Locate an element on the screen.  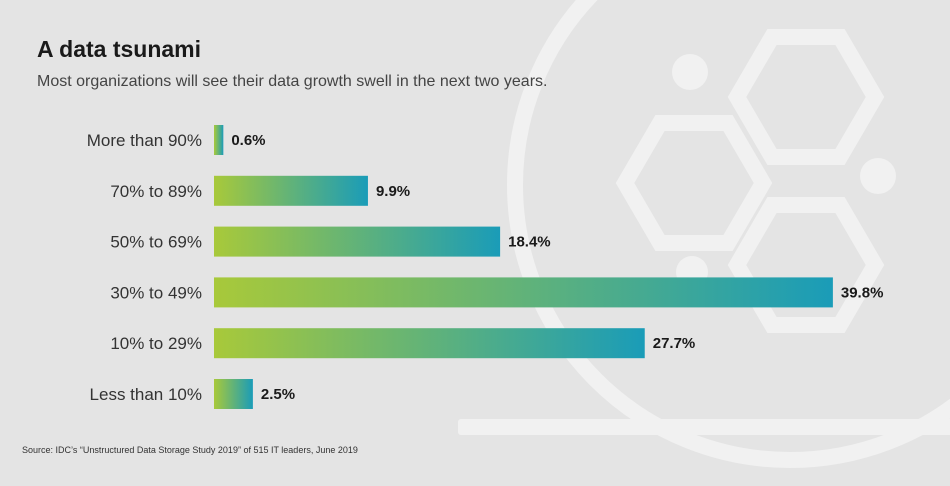
value-label: 2.5% is located at coordinates (278, 394).